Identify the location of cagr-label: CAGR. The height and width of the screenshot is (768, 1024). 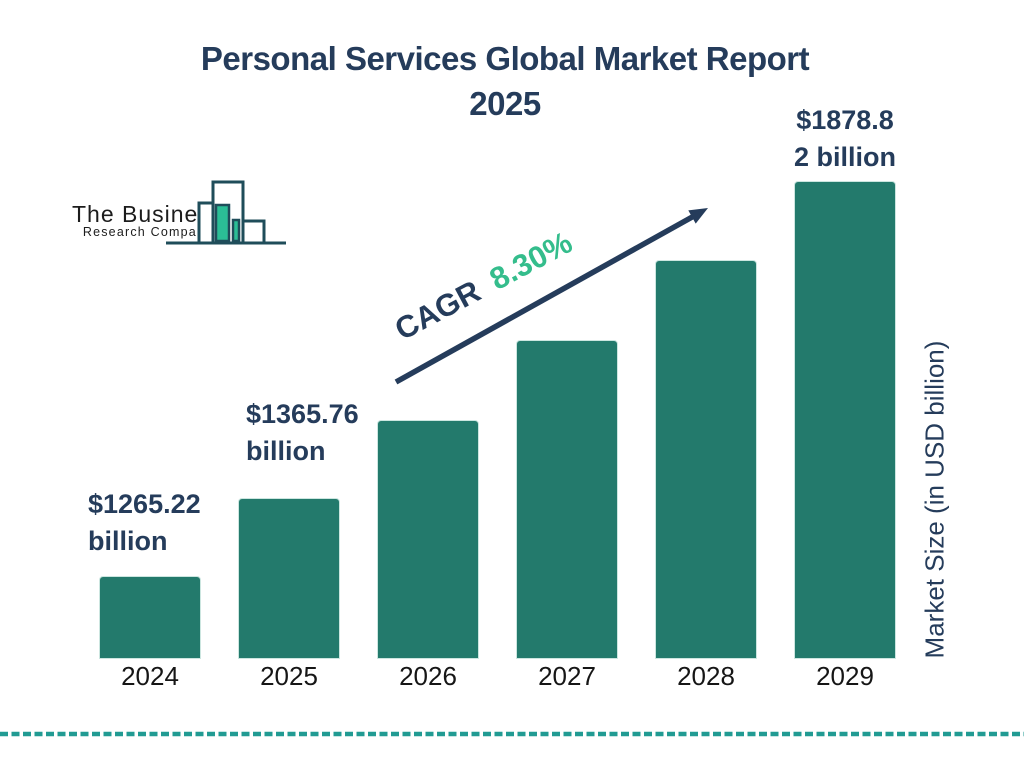
(438, 310).